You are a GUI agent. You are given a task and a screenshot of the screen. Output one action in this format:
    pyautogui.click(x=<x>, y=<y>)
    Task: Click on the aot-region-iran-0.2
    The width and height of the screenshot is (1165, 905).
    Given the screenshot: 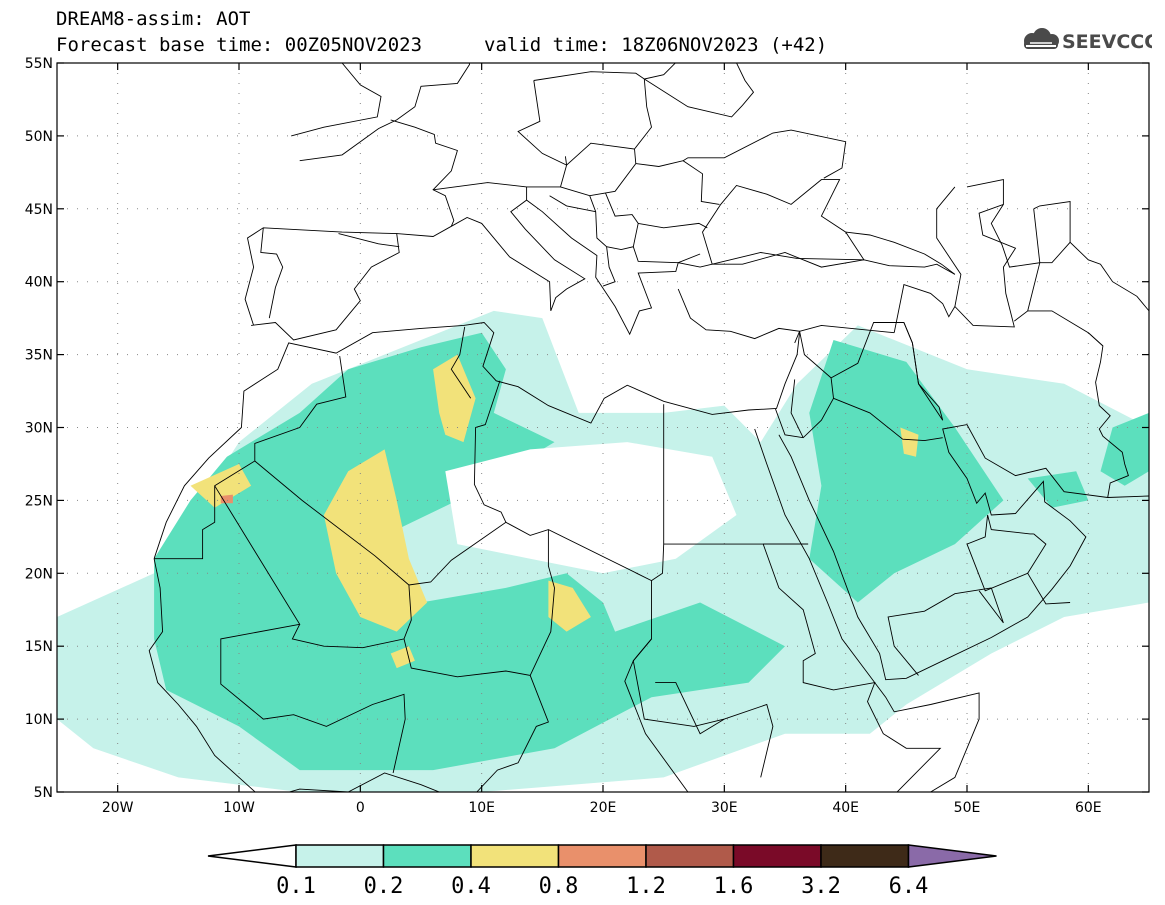 What is the action you would take?
    pyautogui.click(x=1124, y=449)
    